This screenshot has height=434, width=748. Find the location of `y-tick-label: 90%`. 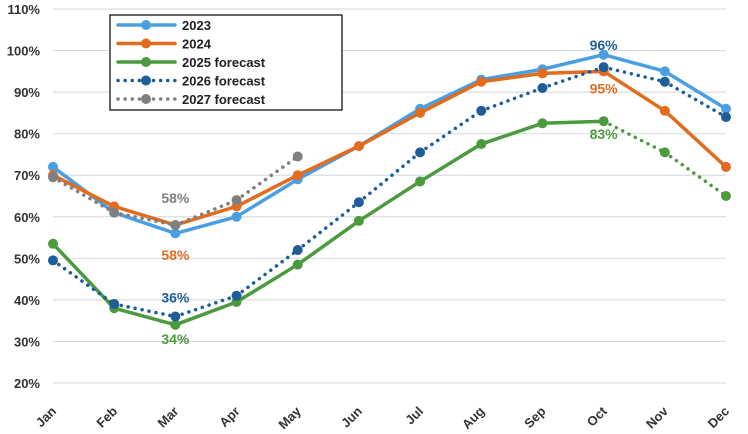

y-tick-label: 90% is located at coordinates (27, 92).